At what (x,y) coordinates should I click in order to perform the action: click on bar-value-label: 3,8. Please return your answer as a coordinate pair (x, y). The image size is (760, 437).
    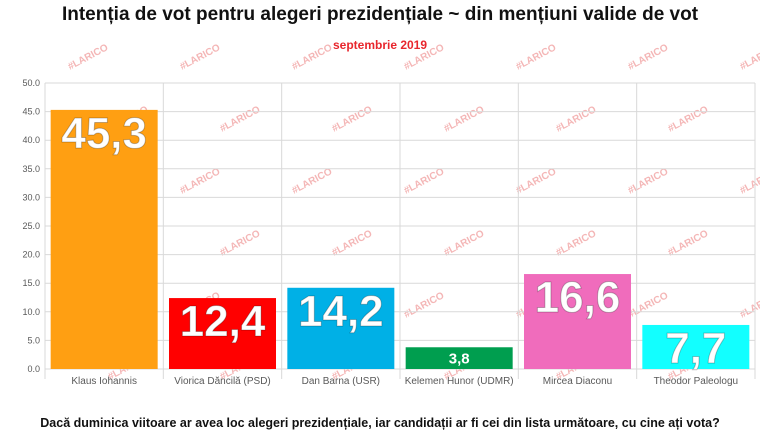
    Looking at the image, I should click on (459, 359).